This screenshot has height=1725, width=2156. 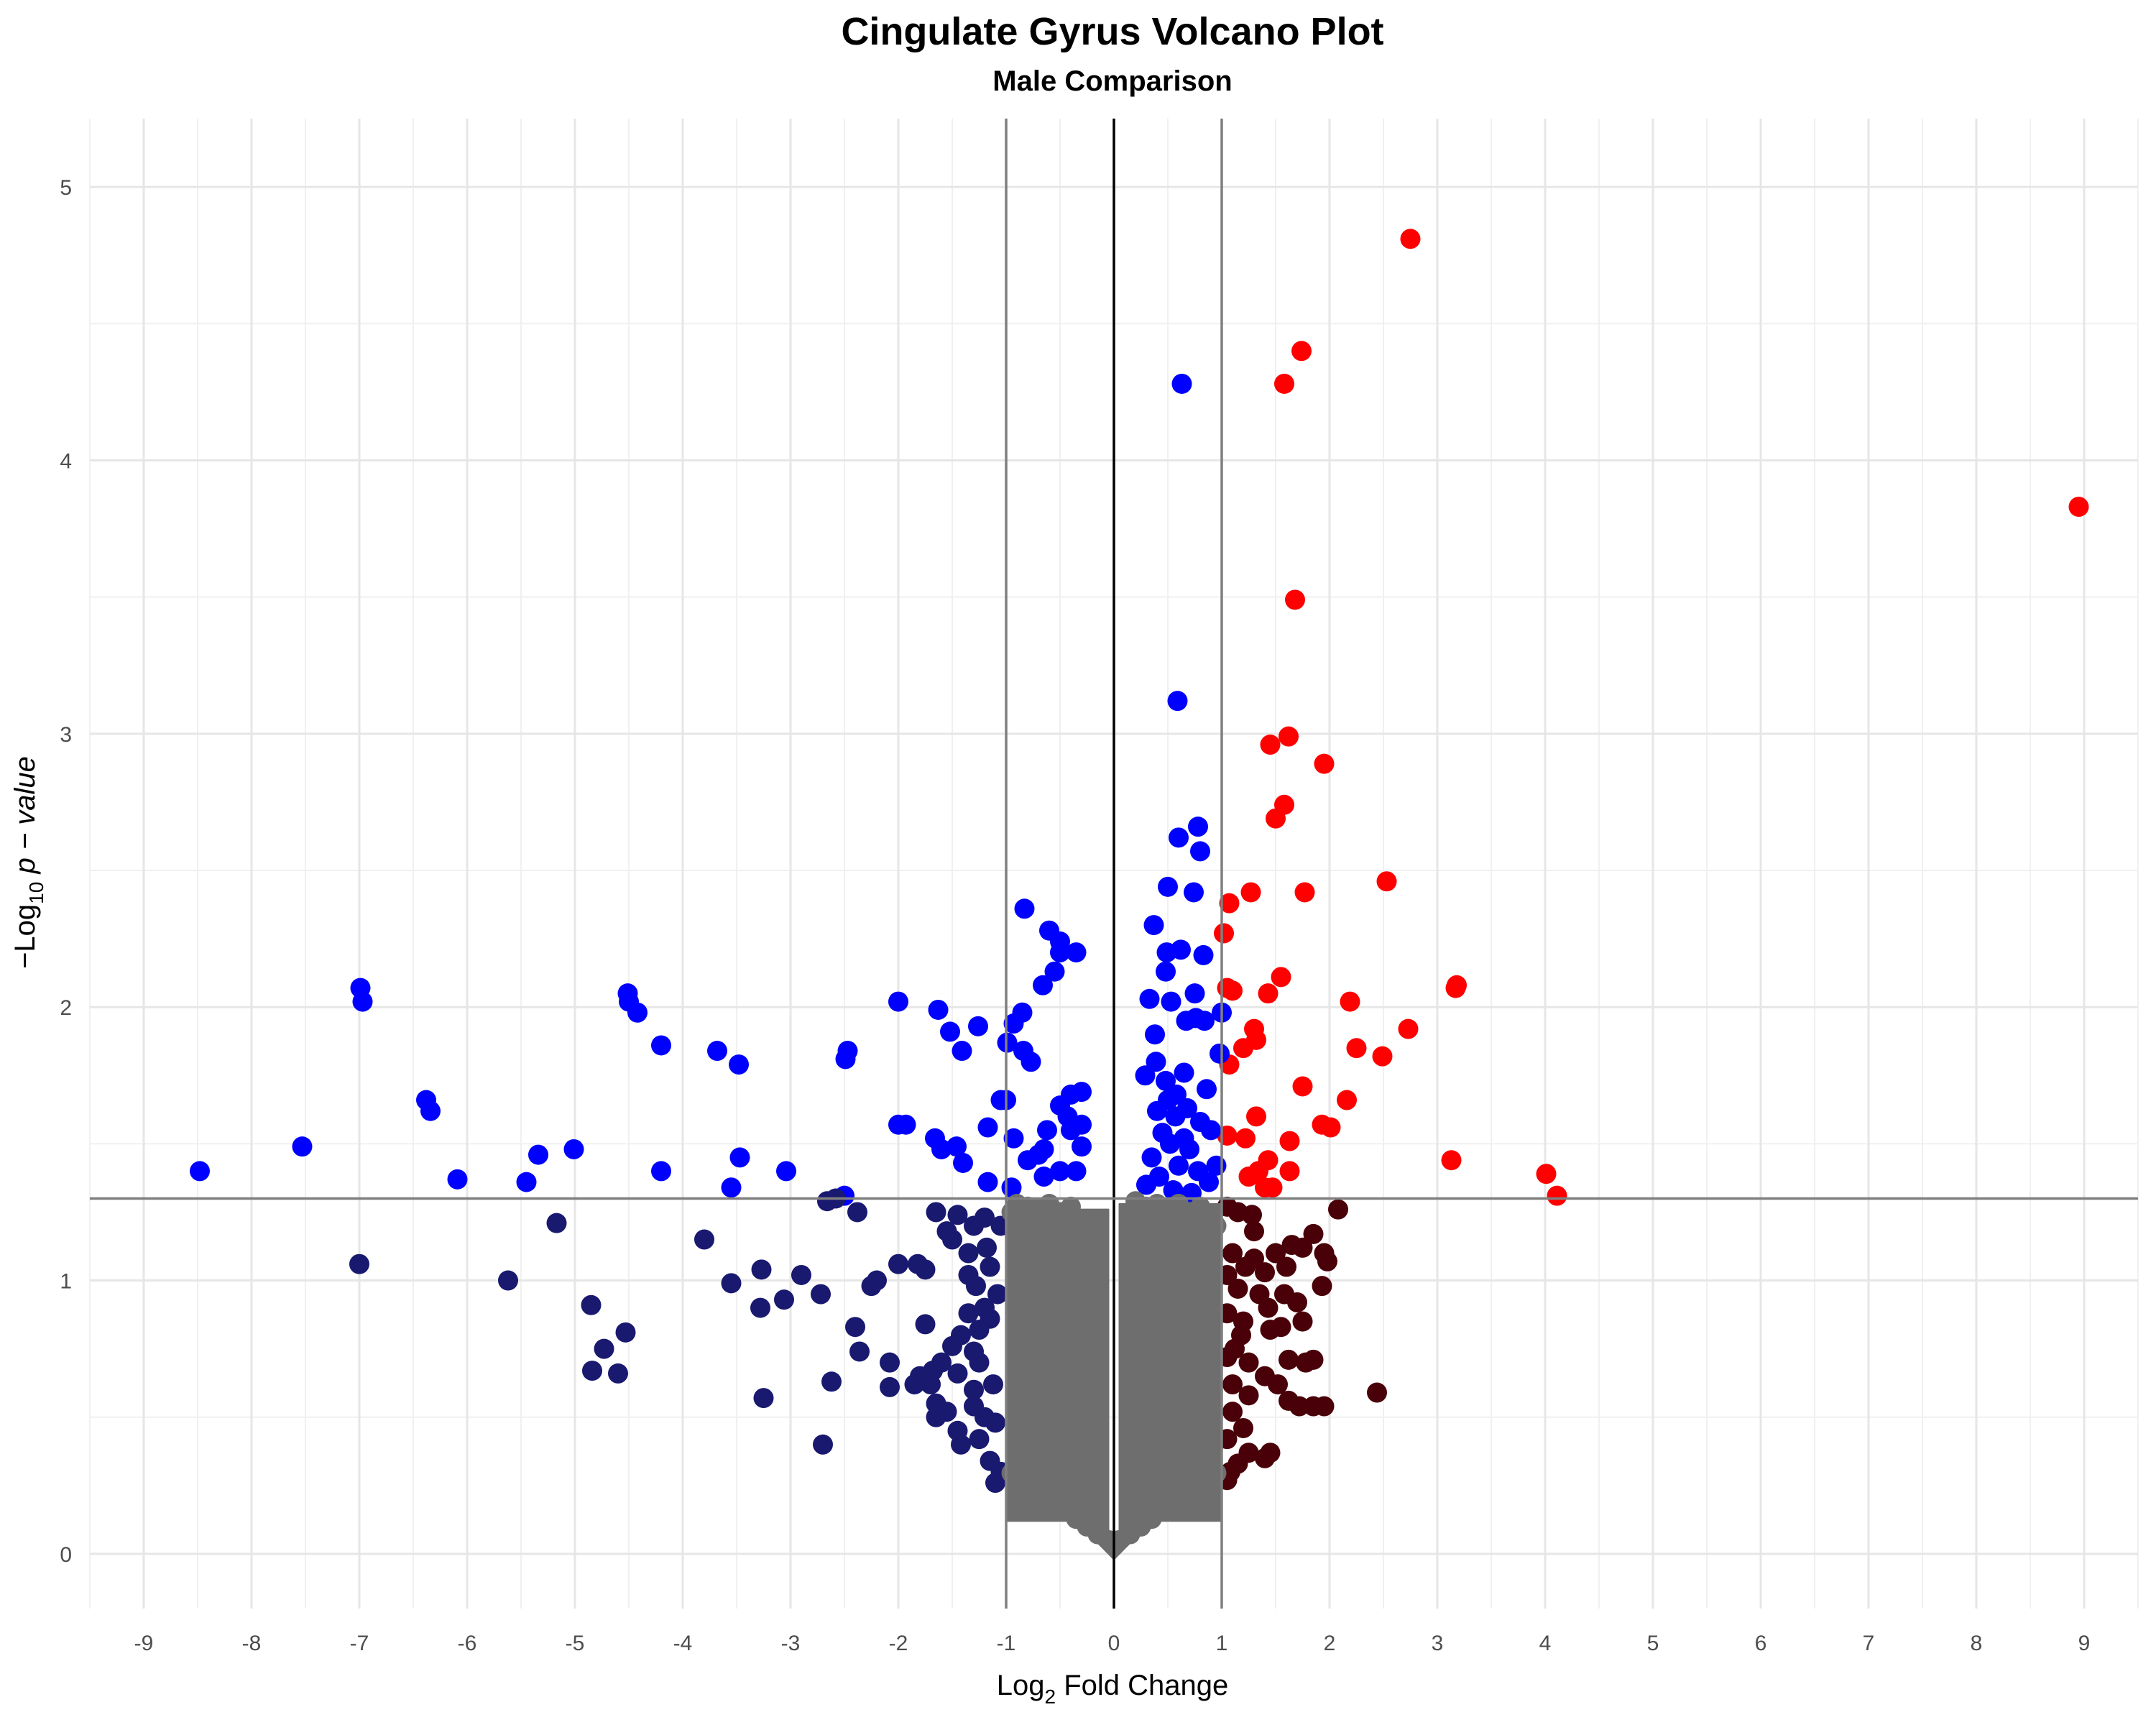 What do you see at coordinates (898, 1643) in the screenshot?
I see `x-tick-label: -2` at bounding box center [898, 1643].